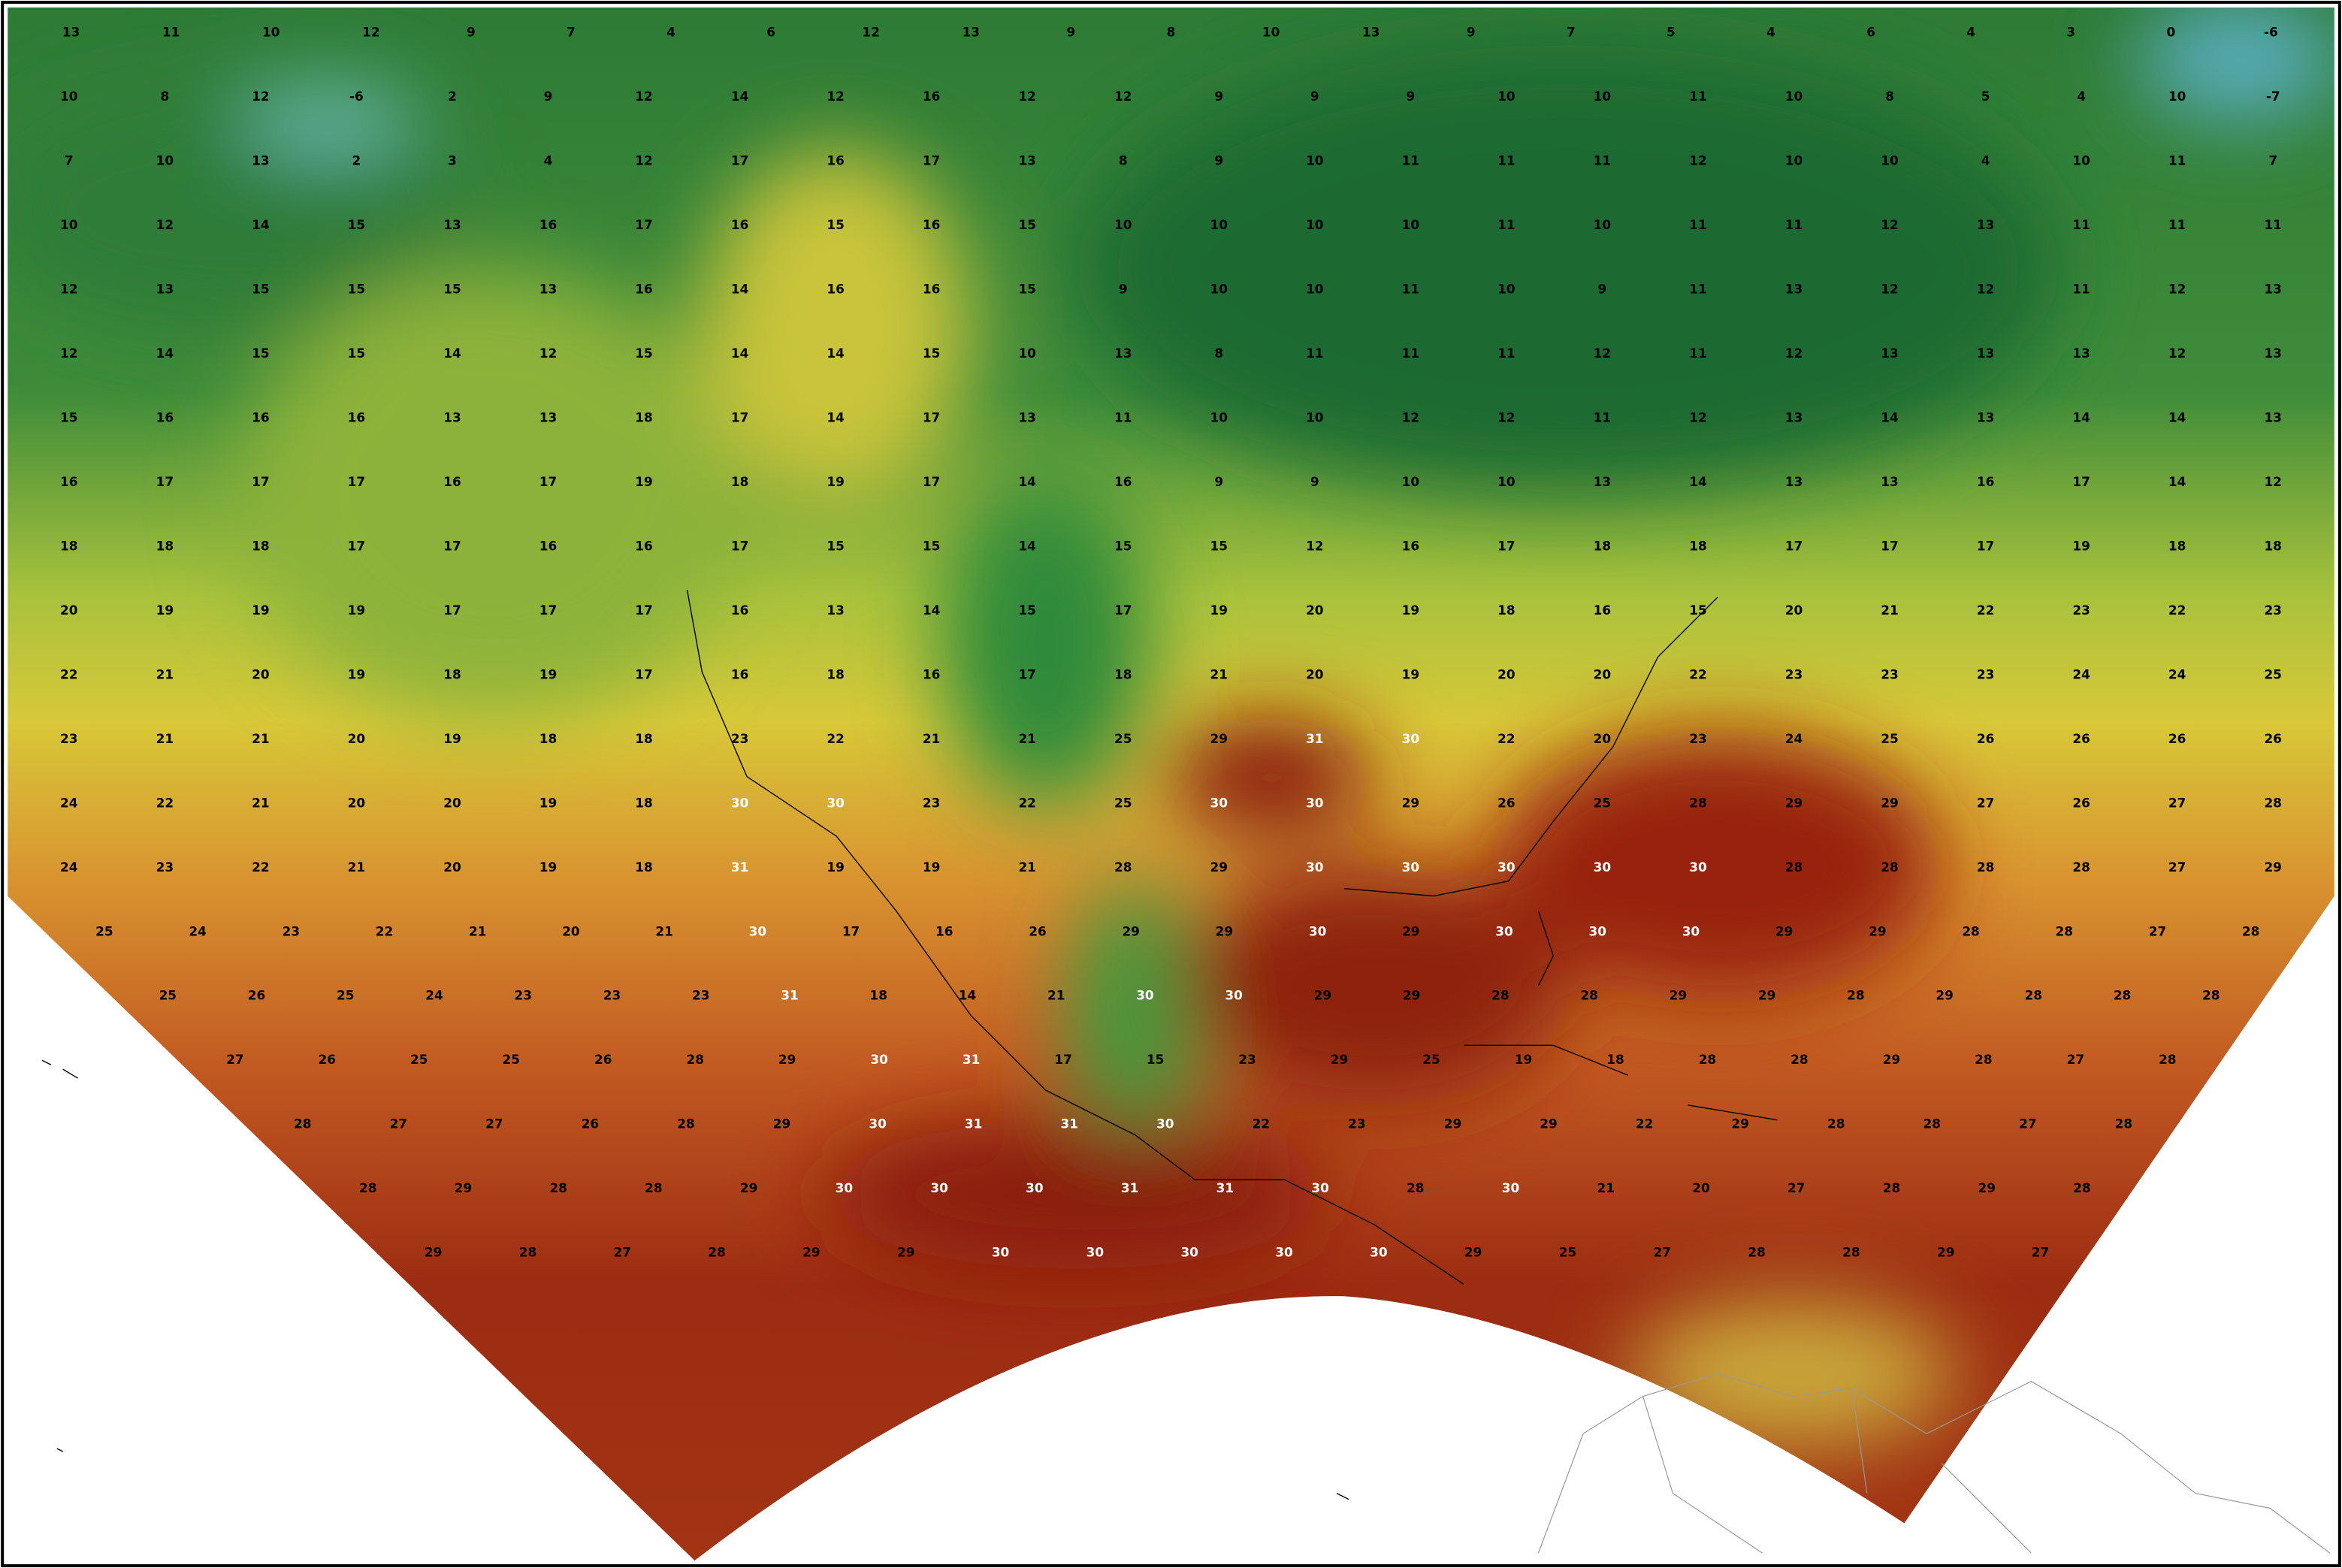 The image size is (2342, 1568). What do you see at coordinates (1671, 32) in the screenshot?
I see `temperature-label: 5` at bounding box center [1671, 32].